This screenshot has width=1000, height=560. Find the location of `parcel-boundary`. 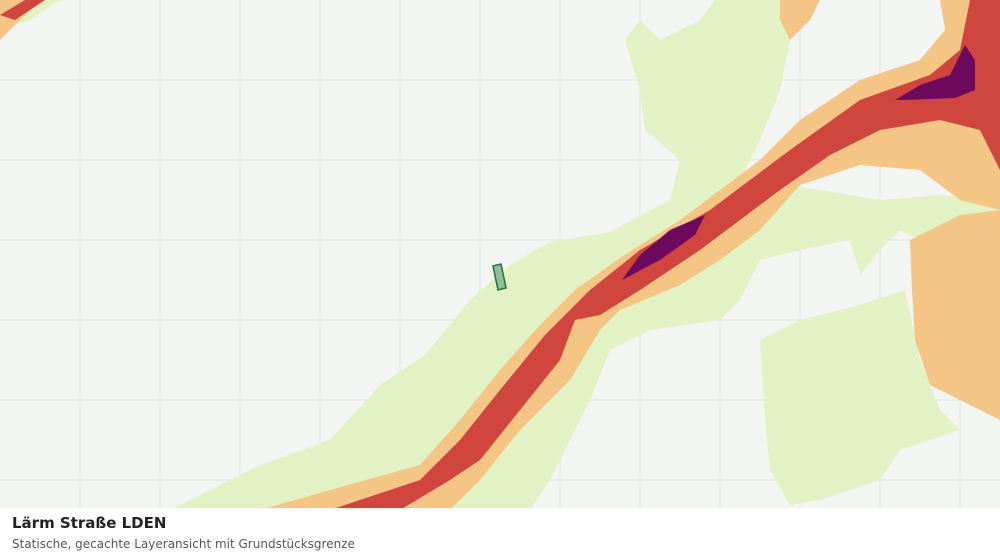

parcel-boundary is located at coordinates (499, 277).